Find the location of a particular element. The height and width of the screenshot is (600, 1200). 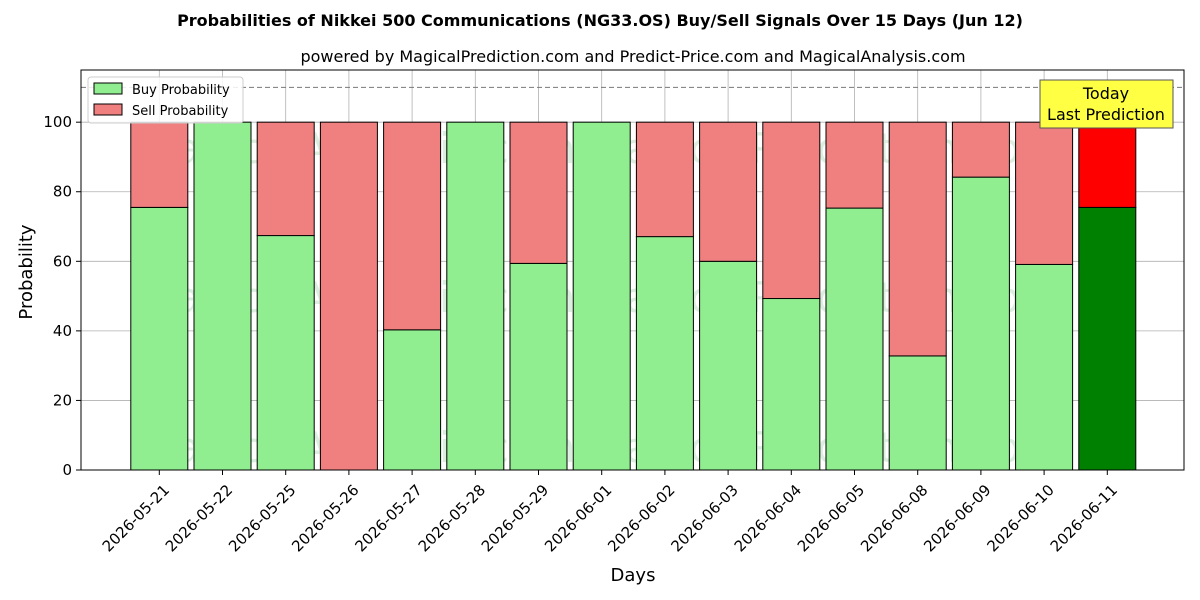

x-tick-label: 2026-05-28 is located at coordinates (452, 518).